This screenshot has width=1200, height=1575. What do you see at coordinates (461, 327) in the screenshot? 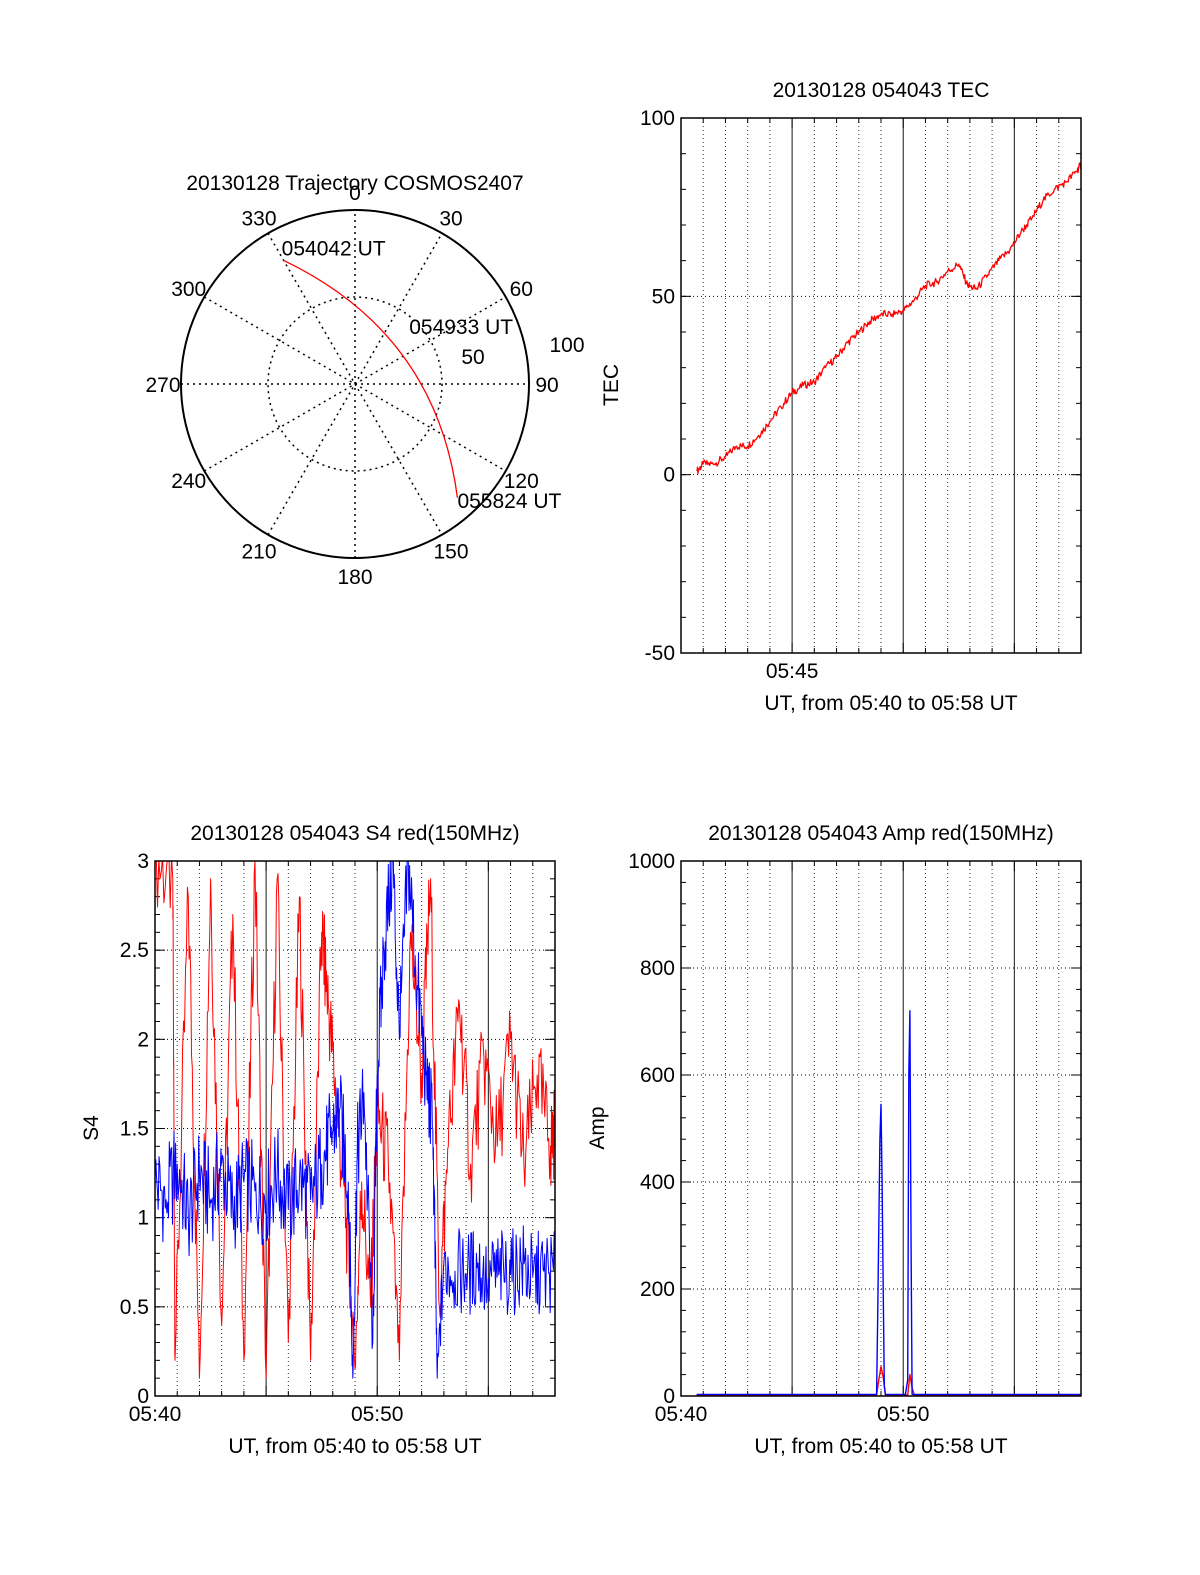
I see `trajectory-mid-label: 054933 UT` at bounding box center [461, 327].